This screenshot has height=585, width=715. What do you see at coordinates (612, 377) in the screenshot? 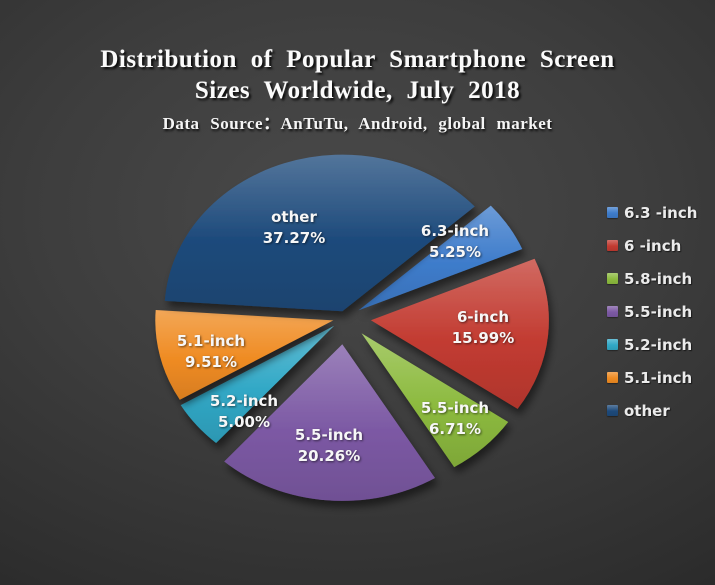
I see `legend-swatch-5-1-inch` at bounding box center [612, 377].